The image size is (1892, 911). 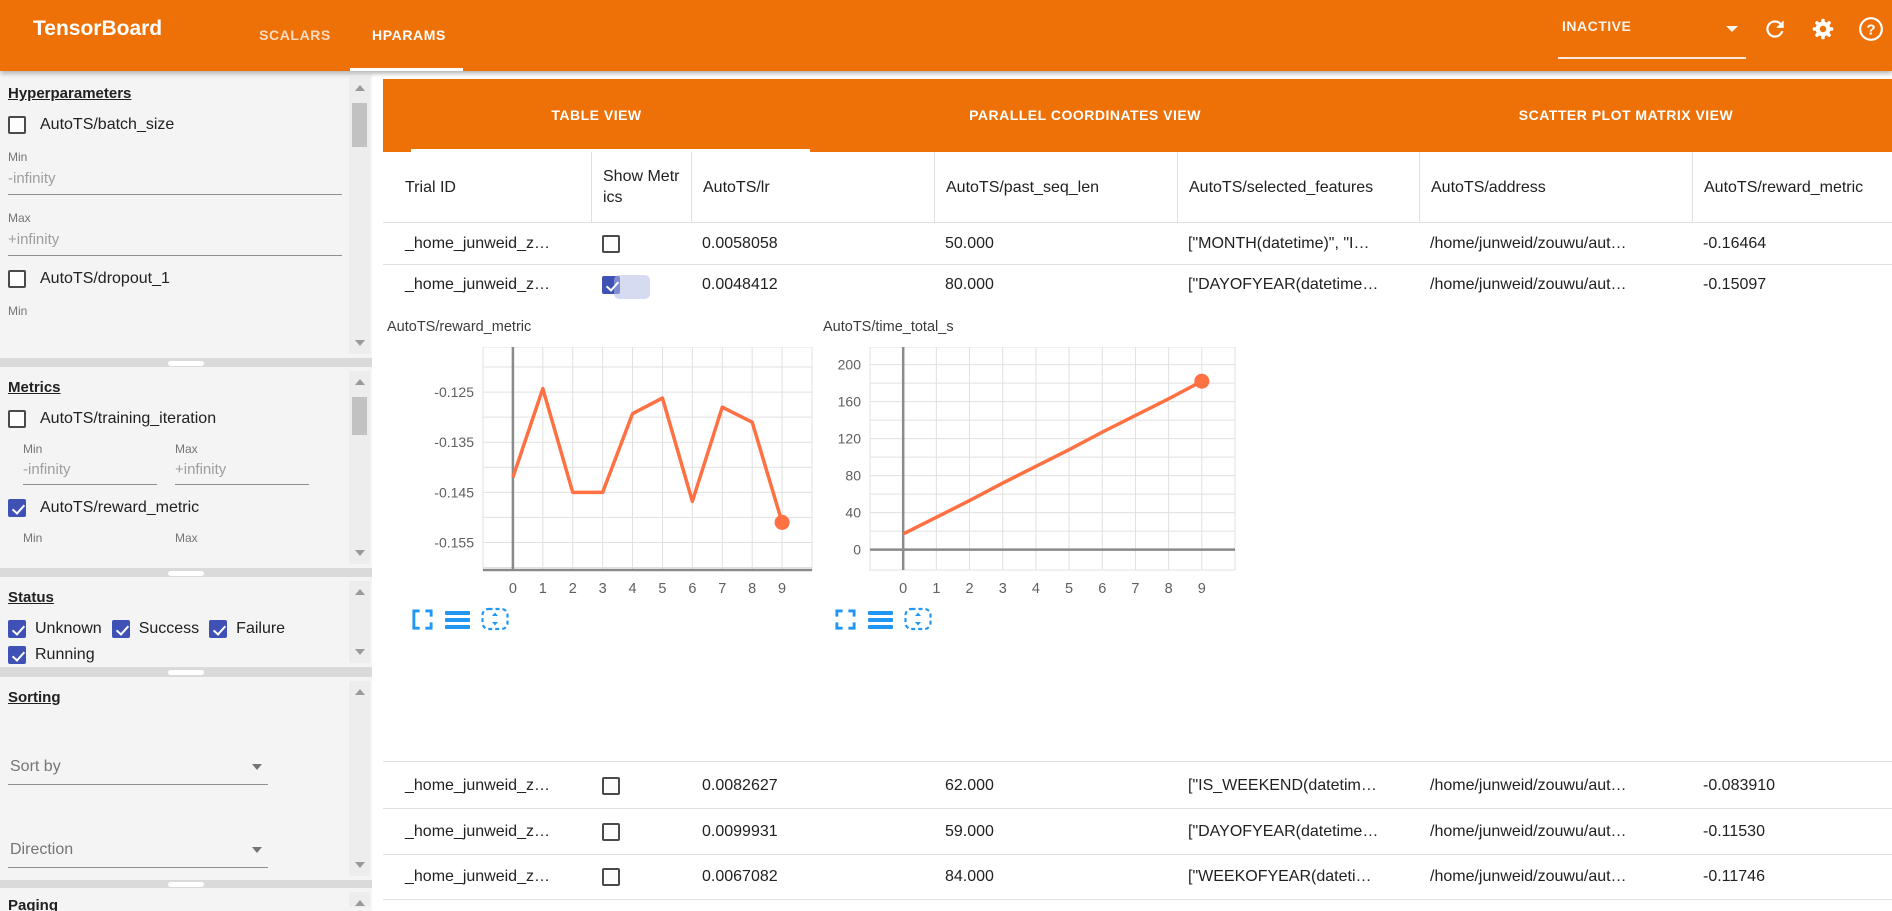 What do you see at coordinates (596, 115) in the screenshot?
I see `tab-table-view: TABLE VIEW` at bounding box center [596, 115].